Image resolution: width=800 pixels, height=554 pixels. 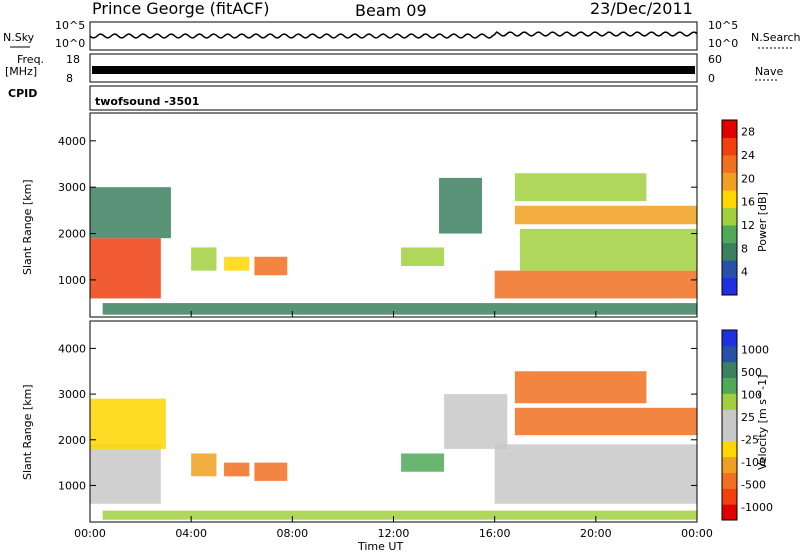 I want to click on velocity-colorbar-tick-2: 100, so click(x=751, y=394).